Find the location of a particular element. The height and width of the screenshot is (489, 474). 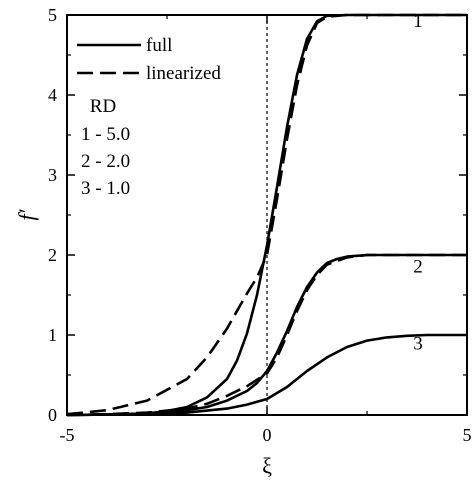

legend-label: full is located at coordinates (159, 45).